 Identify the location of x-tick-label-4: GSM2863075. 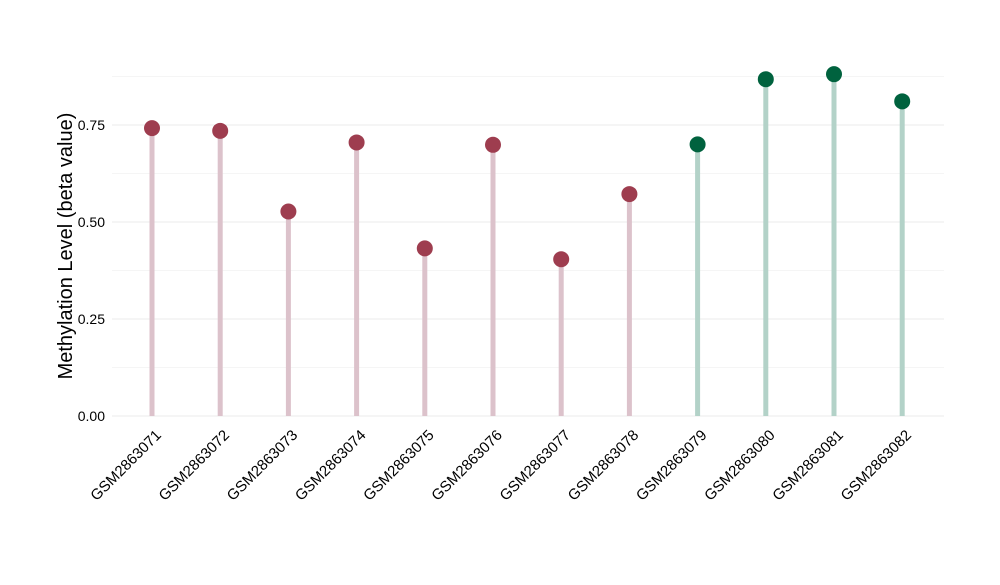
(398, 465).